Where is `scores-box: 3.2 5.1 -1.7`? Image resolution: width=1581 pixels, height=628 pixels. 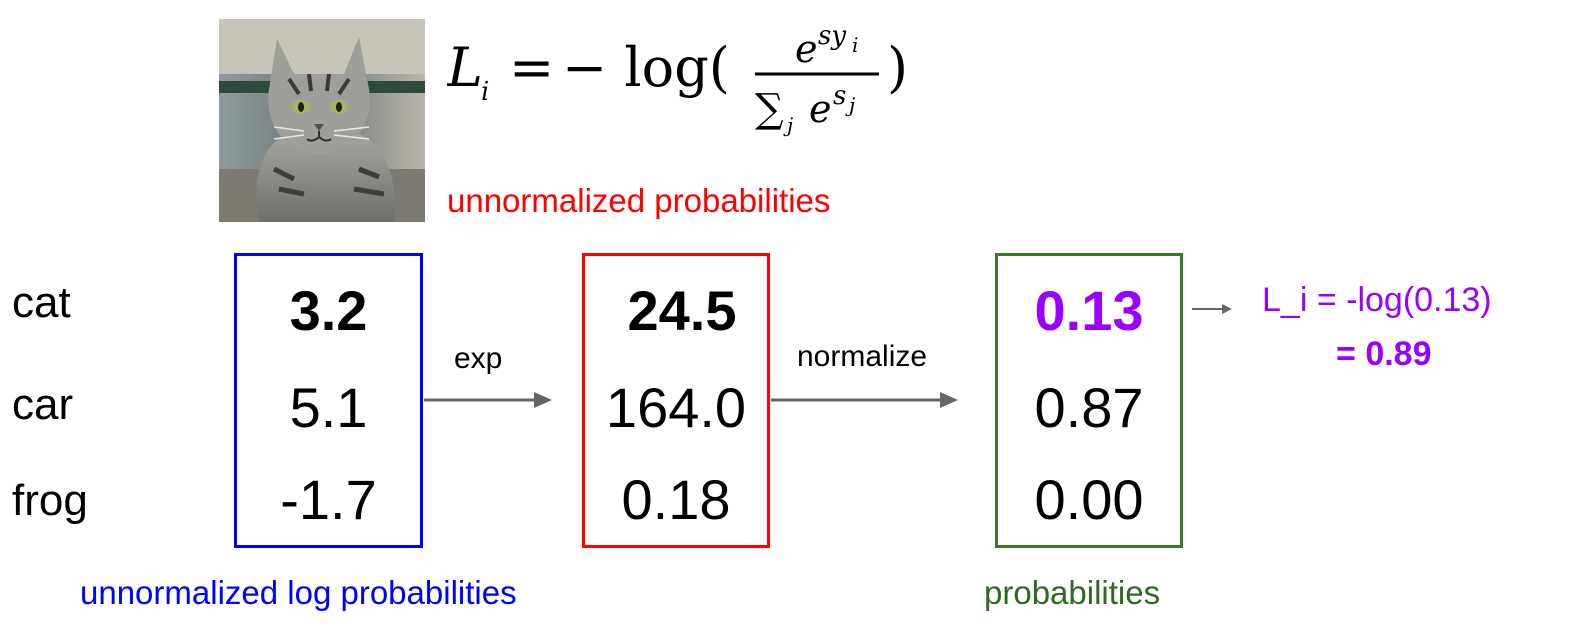 scores-box: 3.2 5.1 -1.7 is located at coordinates (328, 400).